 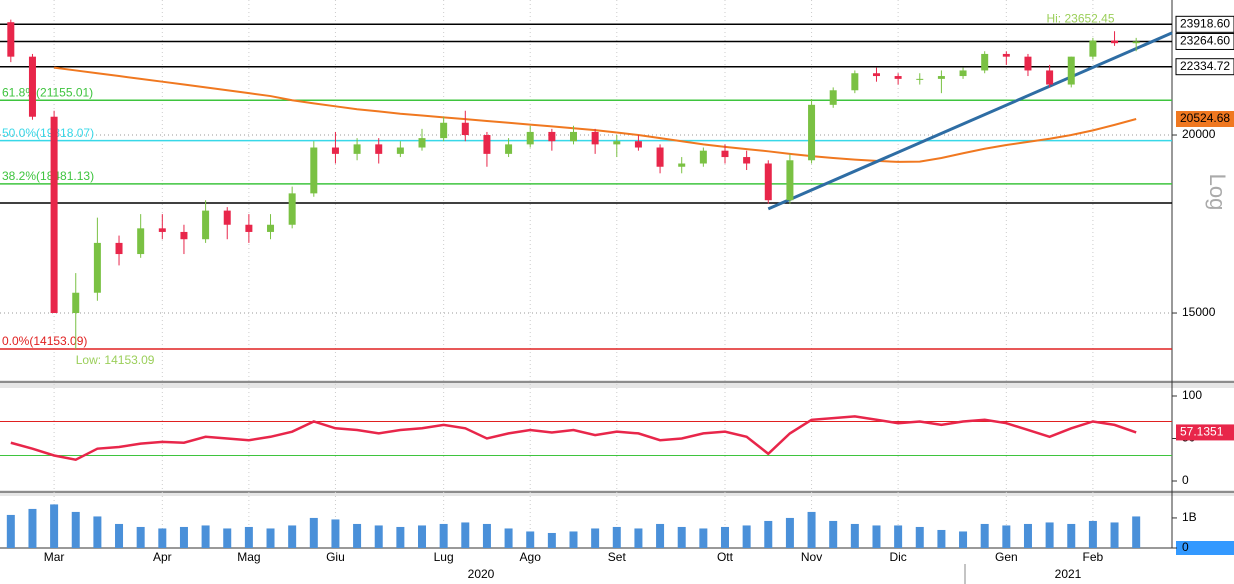 What do you see at coordinates (44, 341) in the screenshot?
I see `level-label: 0.0%(14153.09)` at bounding box center [44, 341].